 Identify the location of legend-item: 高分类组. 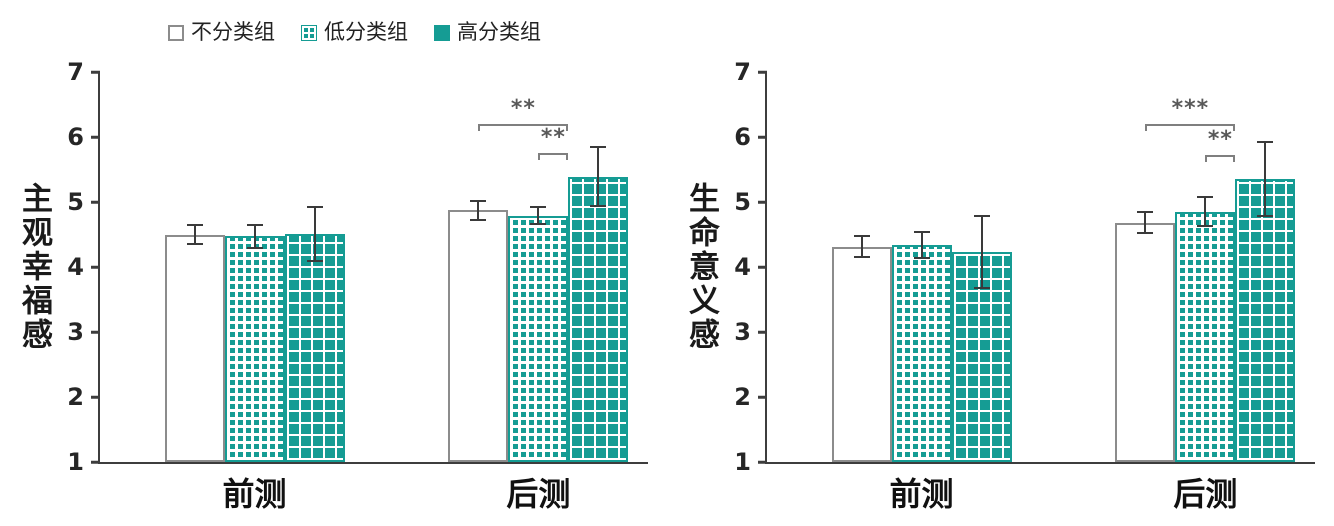
(487, 32).